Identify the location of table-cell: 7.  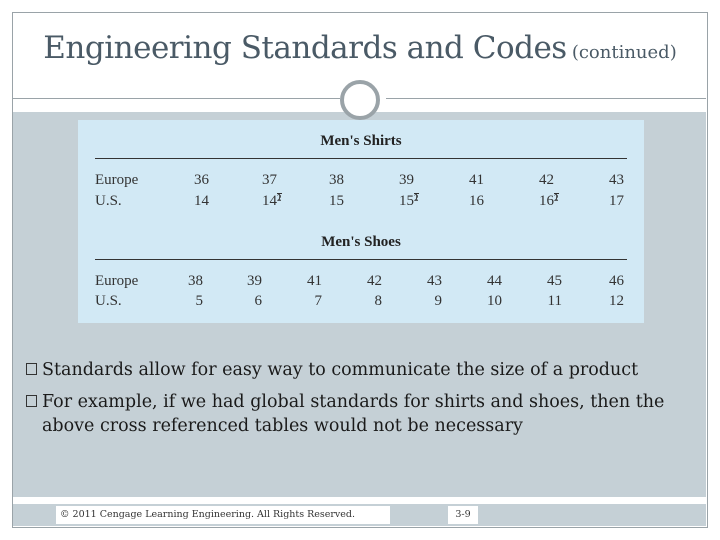
(318, 301).